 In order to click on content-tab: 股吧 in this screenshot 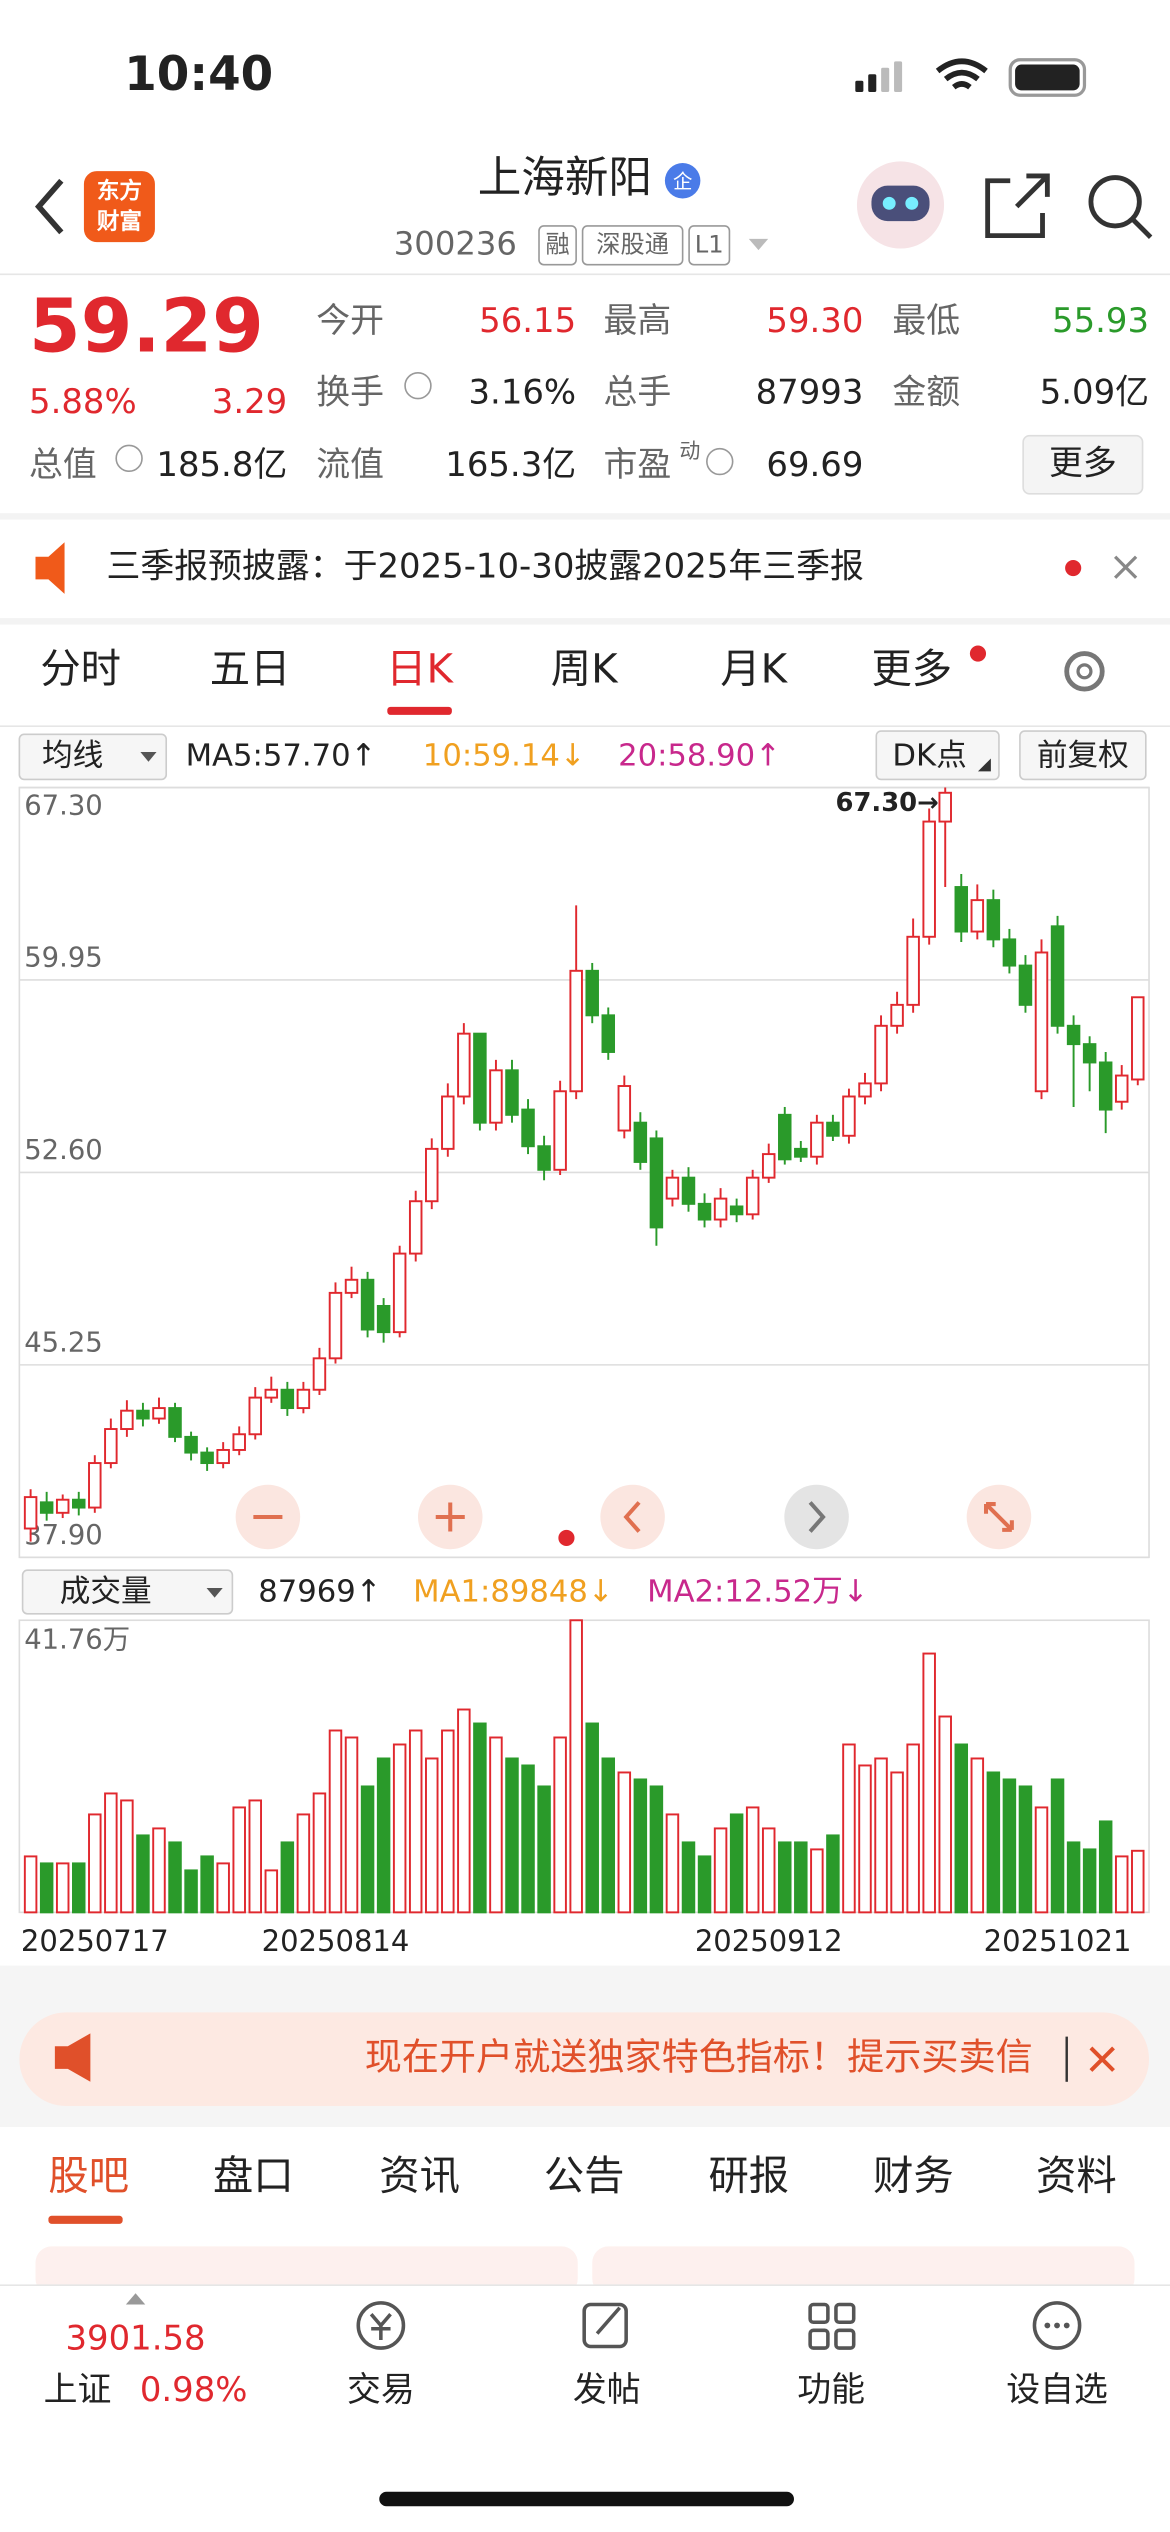, I will do `click(88, 2176)`.